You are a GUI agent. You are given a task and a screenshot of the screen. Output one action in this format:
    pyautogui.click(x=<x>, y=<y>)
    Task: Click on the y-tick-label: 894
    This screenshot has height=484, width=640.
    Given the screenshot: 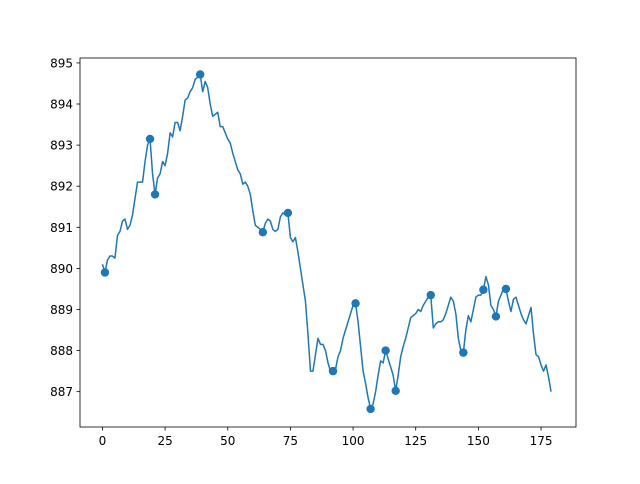 What is the action you would take?
    pyautogui.click(x=61, y=105)
    